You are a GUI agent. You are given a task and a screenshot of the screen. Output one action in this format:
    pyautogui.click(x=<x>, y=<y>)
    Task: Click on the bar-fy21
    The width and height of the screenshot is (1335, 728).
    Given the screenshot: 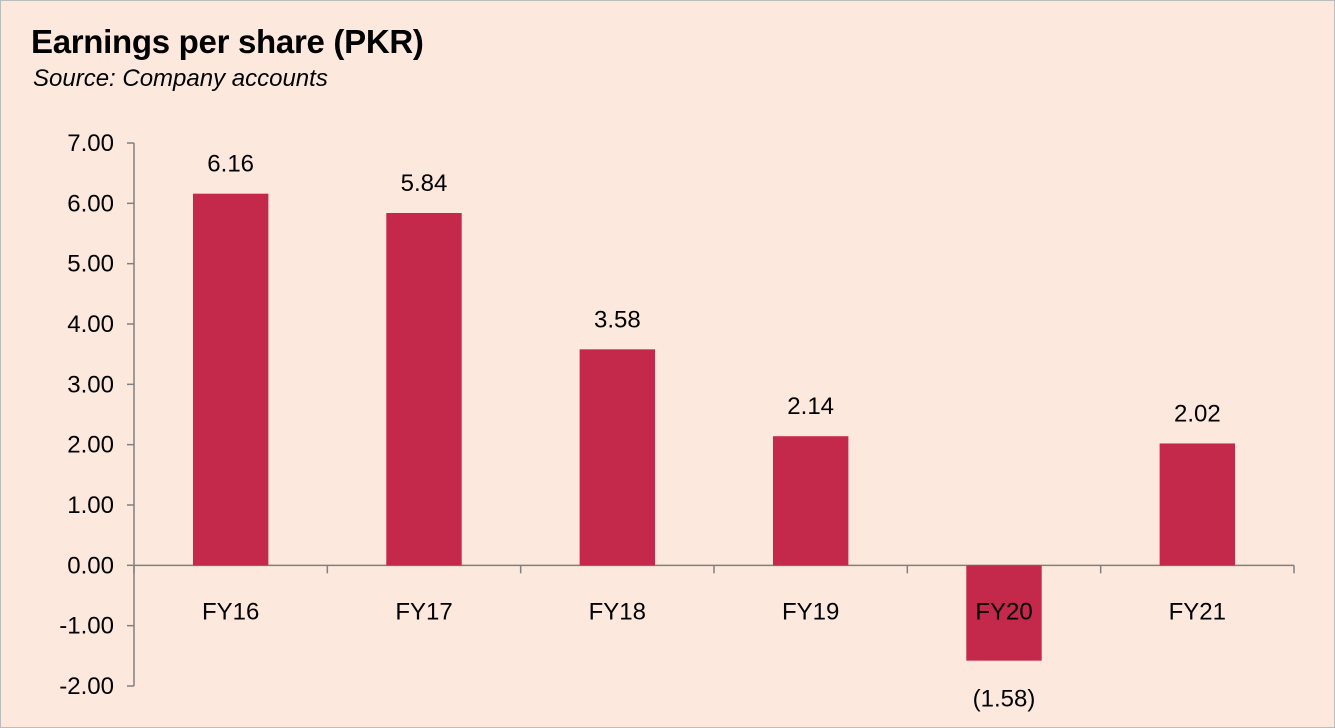 What is the action you would take?
    pyautogui.click(x=1197, y=504)
    